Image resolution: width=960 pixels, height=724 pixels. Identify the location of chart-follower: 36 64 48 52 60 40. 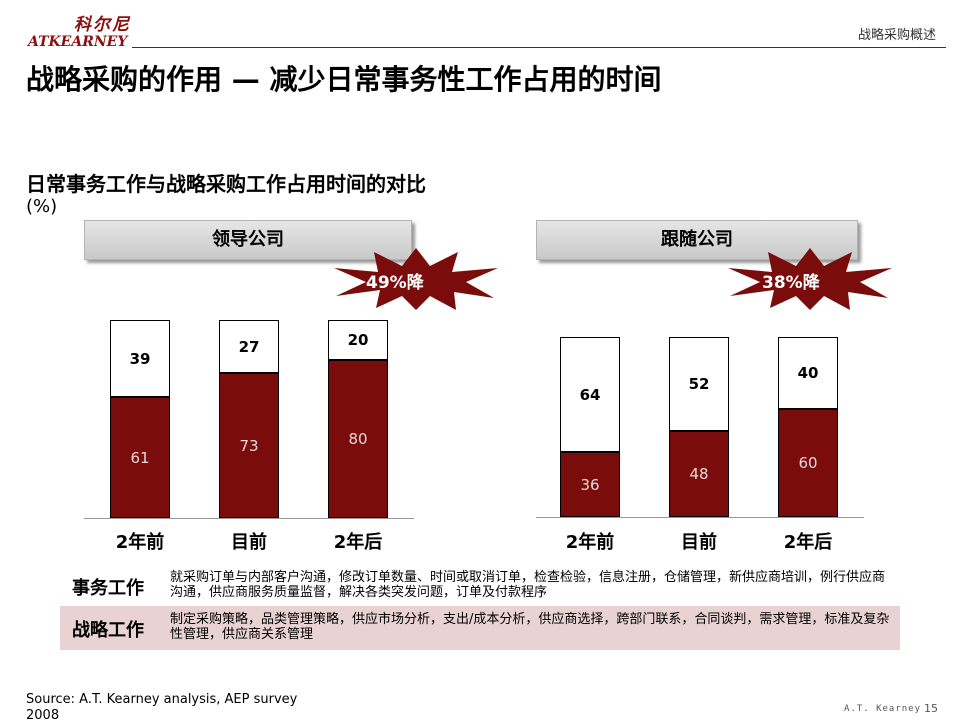
(696, 410).